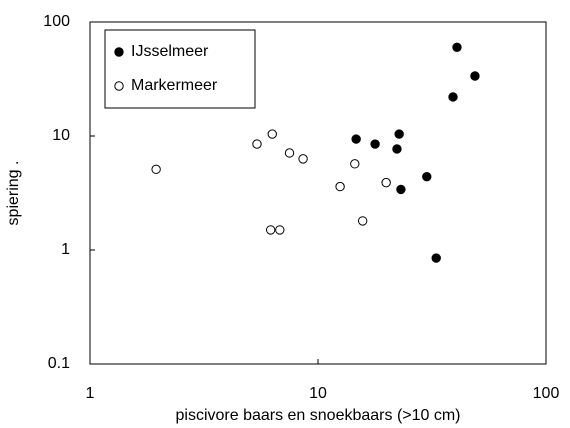  What do you see at coordinates (90, 393) in the screenshot?
I see `x-tick-label: 1` at bounding box center [90, 393].